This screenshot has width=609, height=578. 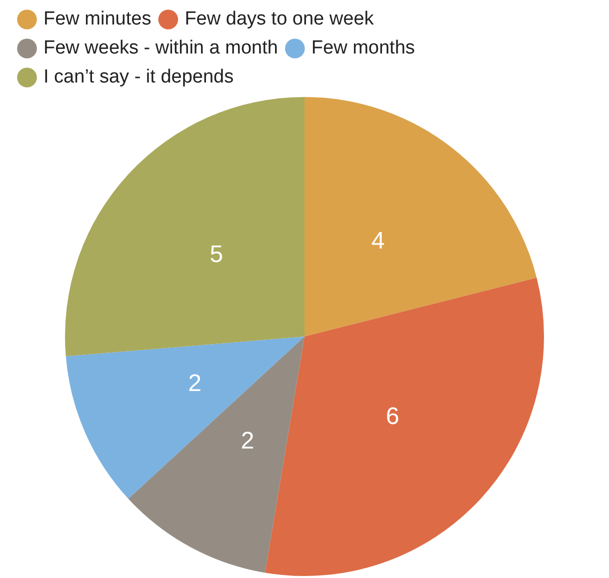 What do you see at coordinates (217, 254) in the screenshot?
I see `data-label: 5` at bounding box center [217, 254].